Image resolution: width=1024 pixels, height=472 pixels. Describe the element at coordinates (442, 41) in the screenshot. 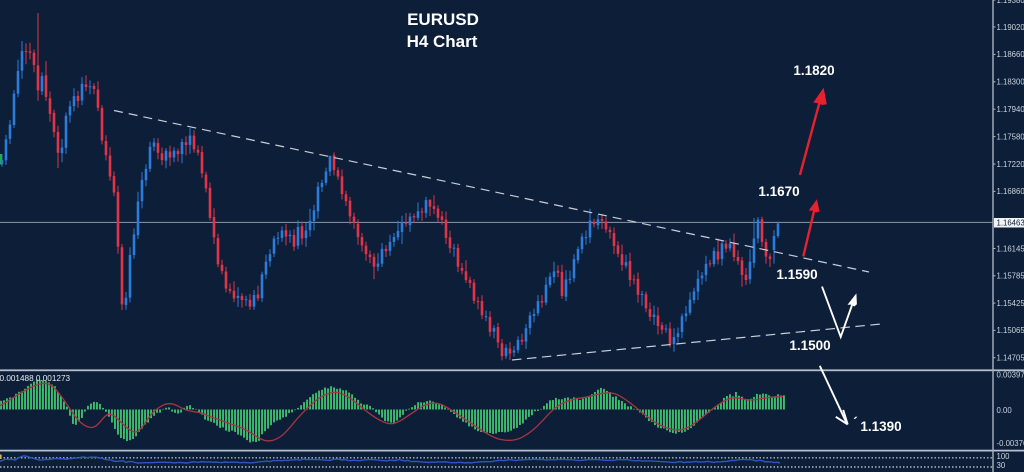

I see `svg-text: H4 Chart` at that location.